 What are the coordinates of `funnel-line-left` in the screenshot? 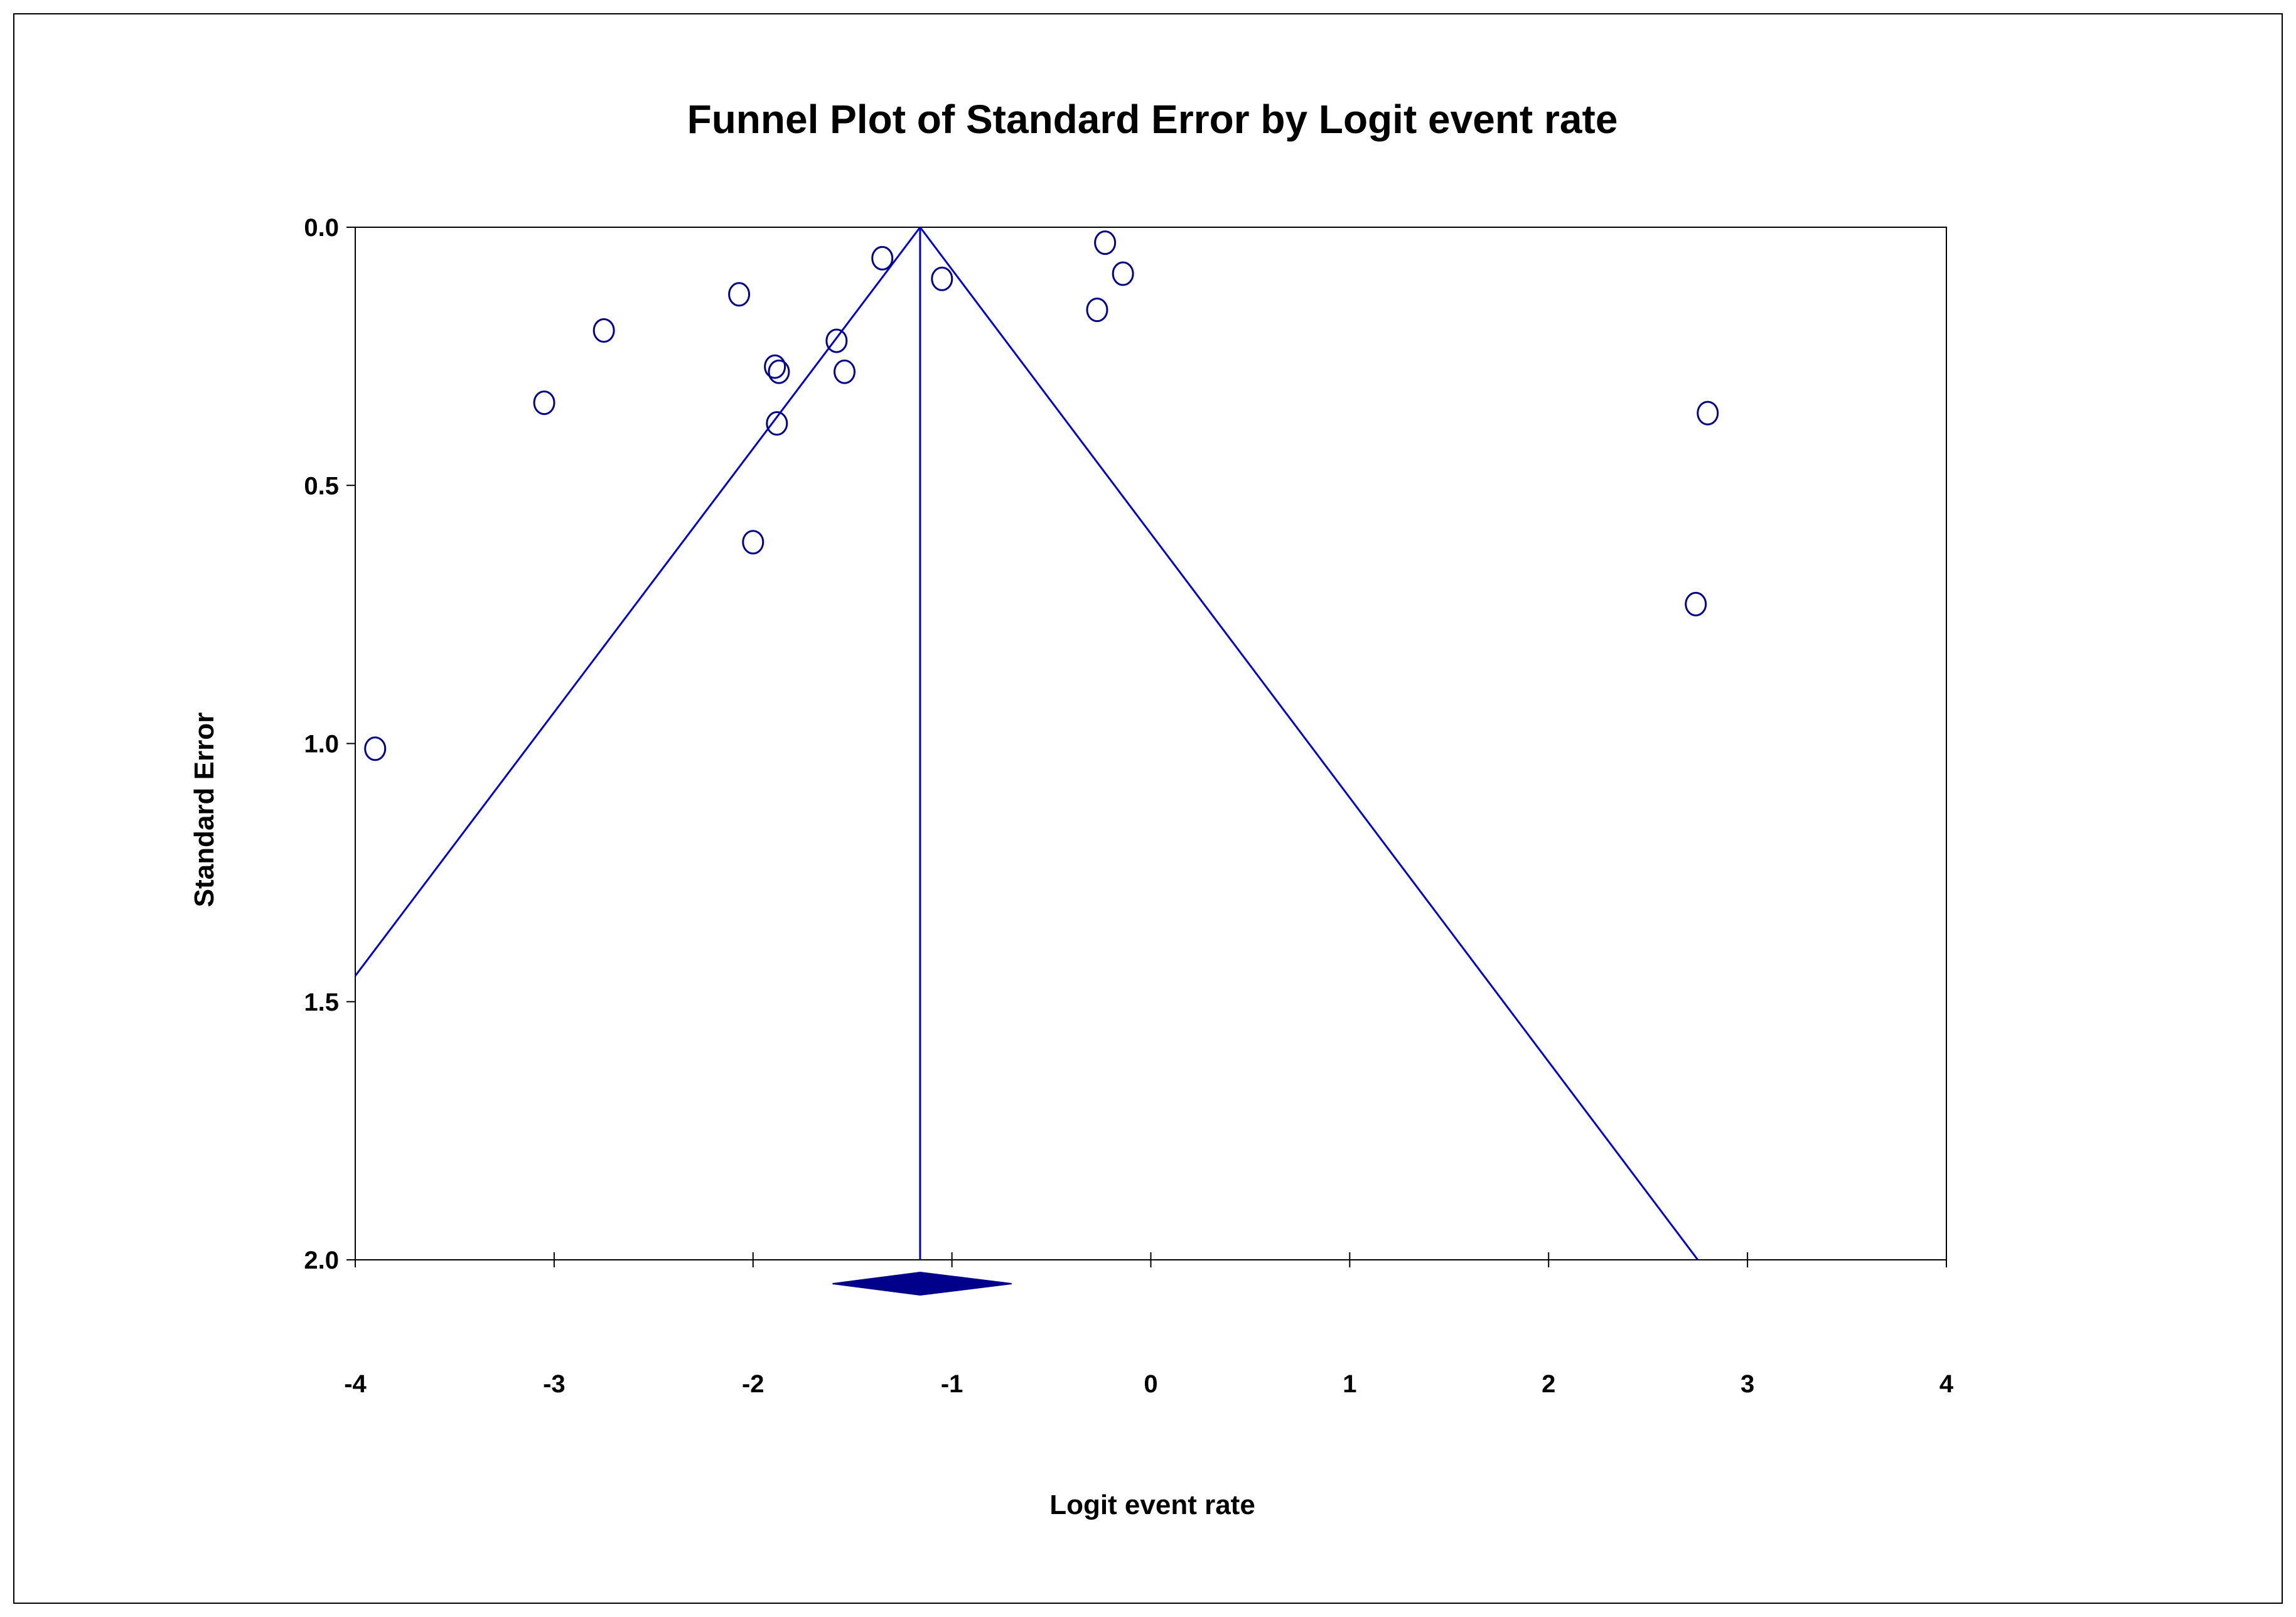 It's located at (637, 602).